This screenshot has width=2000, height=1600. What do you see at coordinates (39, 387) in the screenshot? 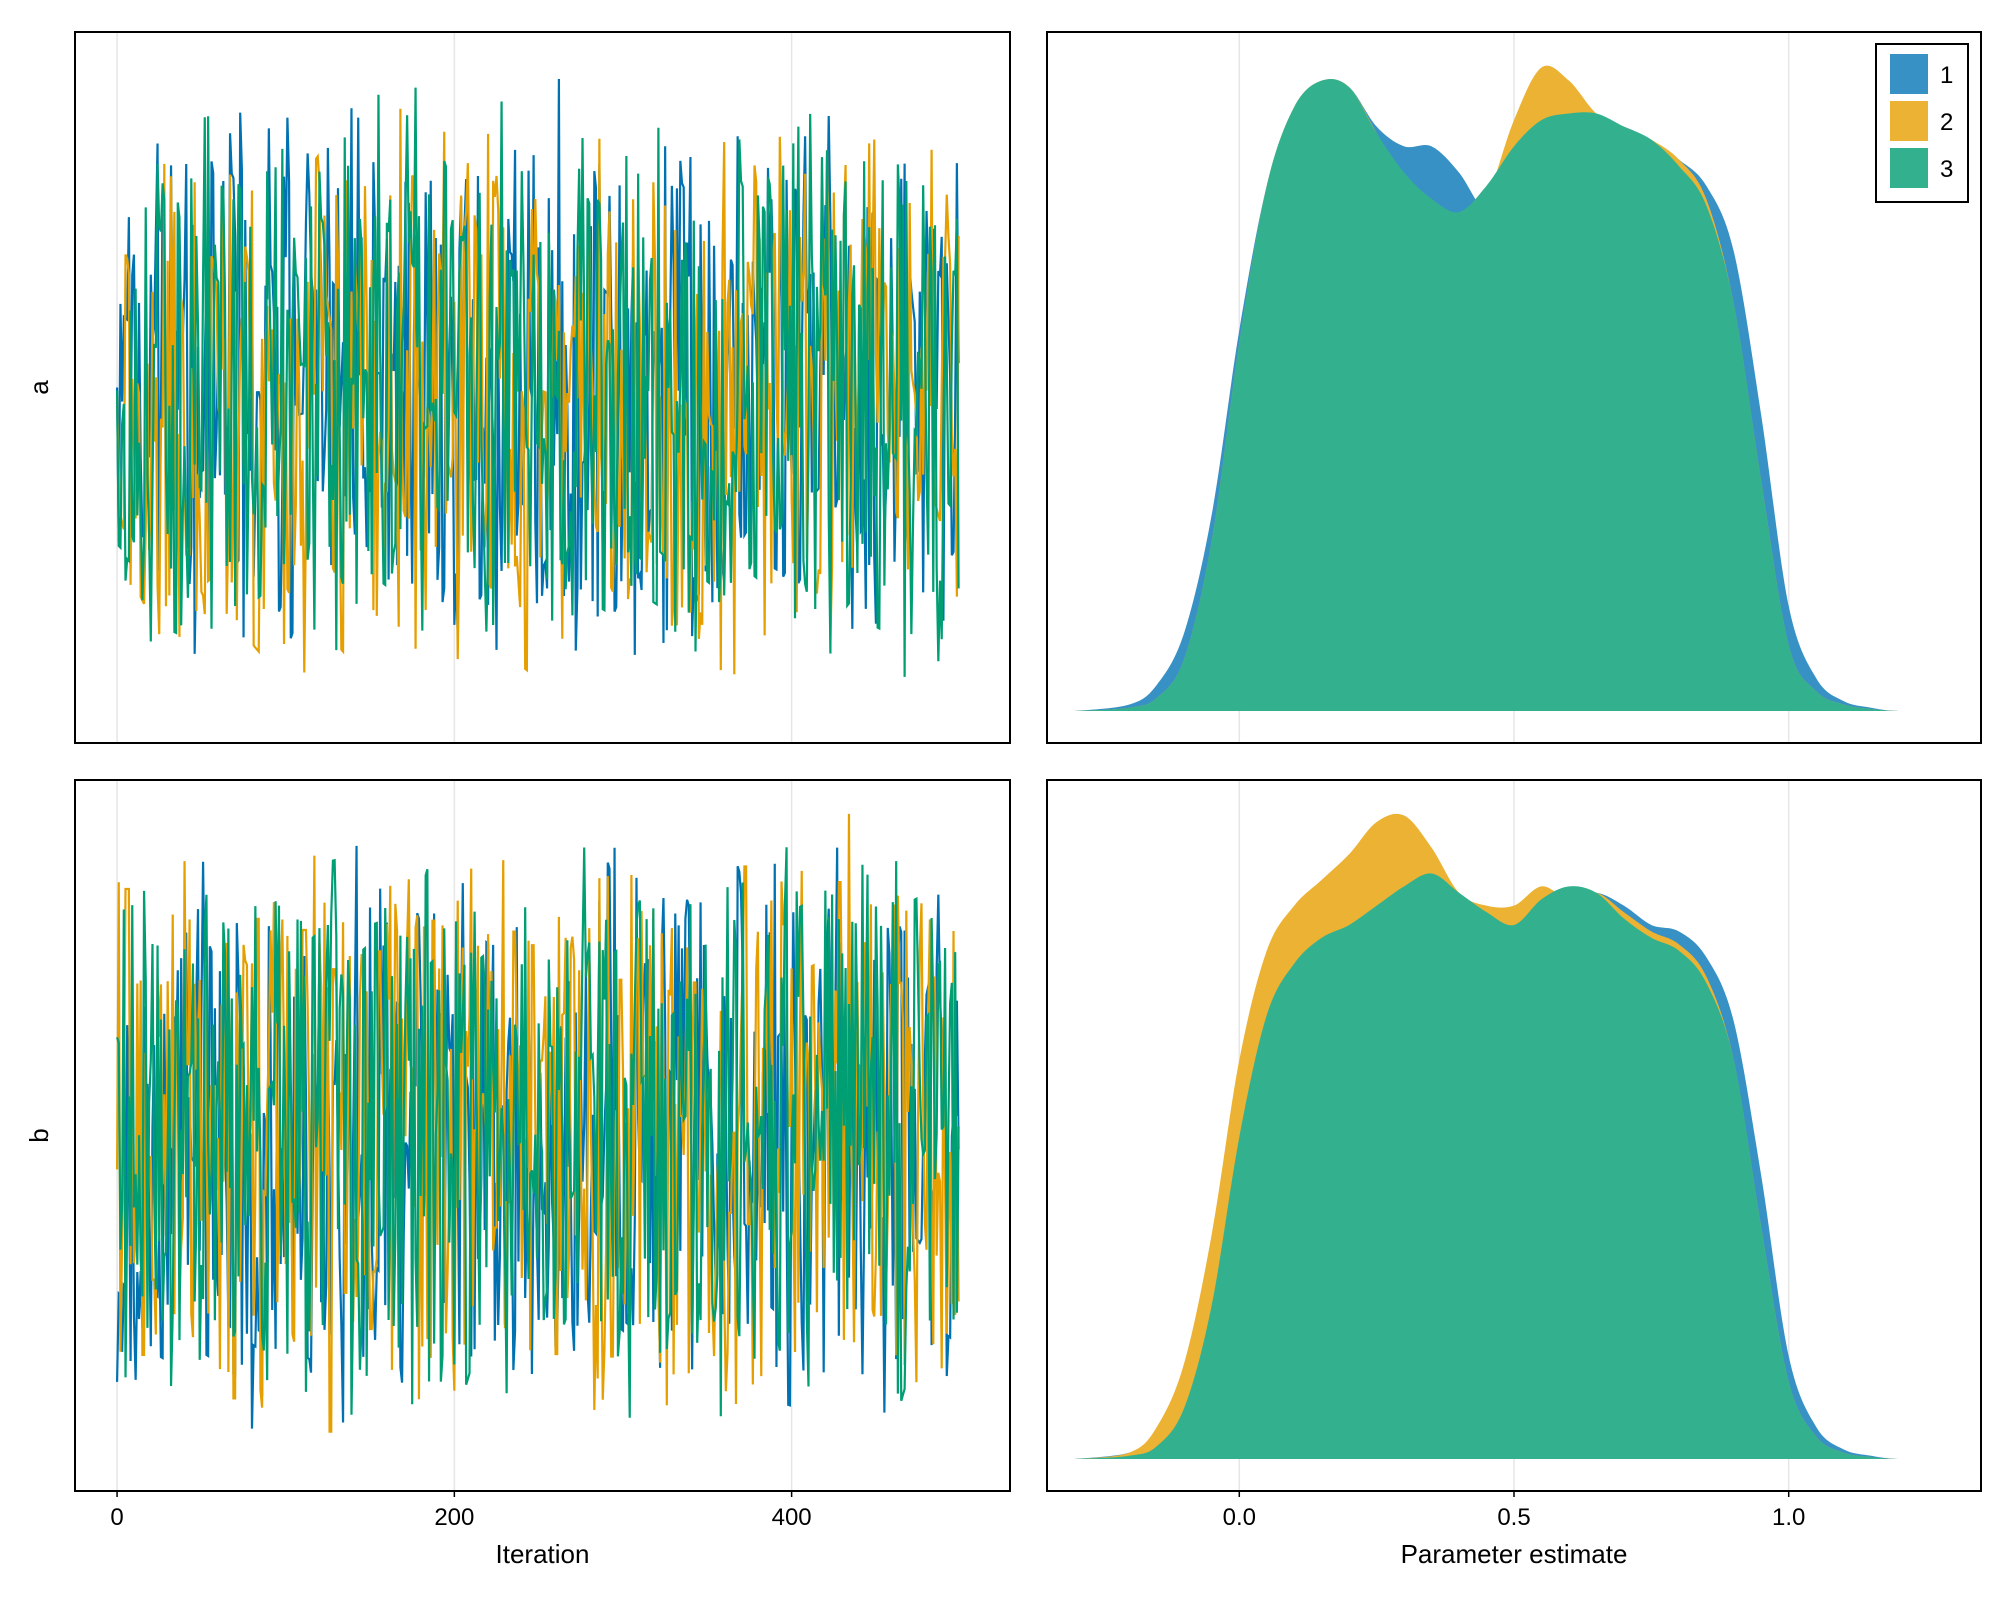
I see `y-axis-label: a` at bounding box center [39, 387].